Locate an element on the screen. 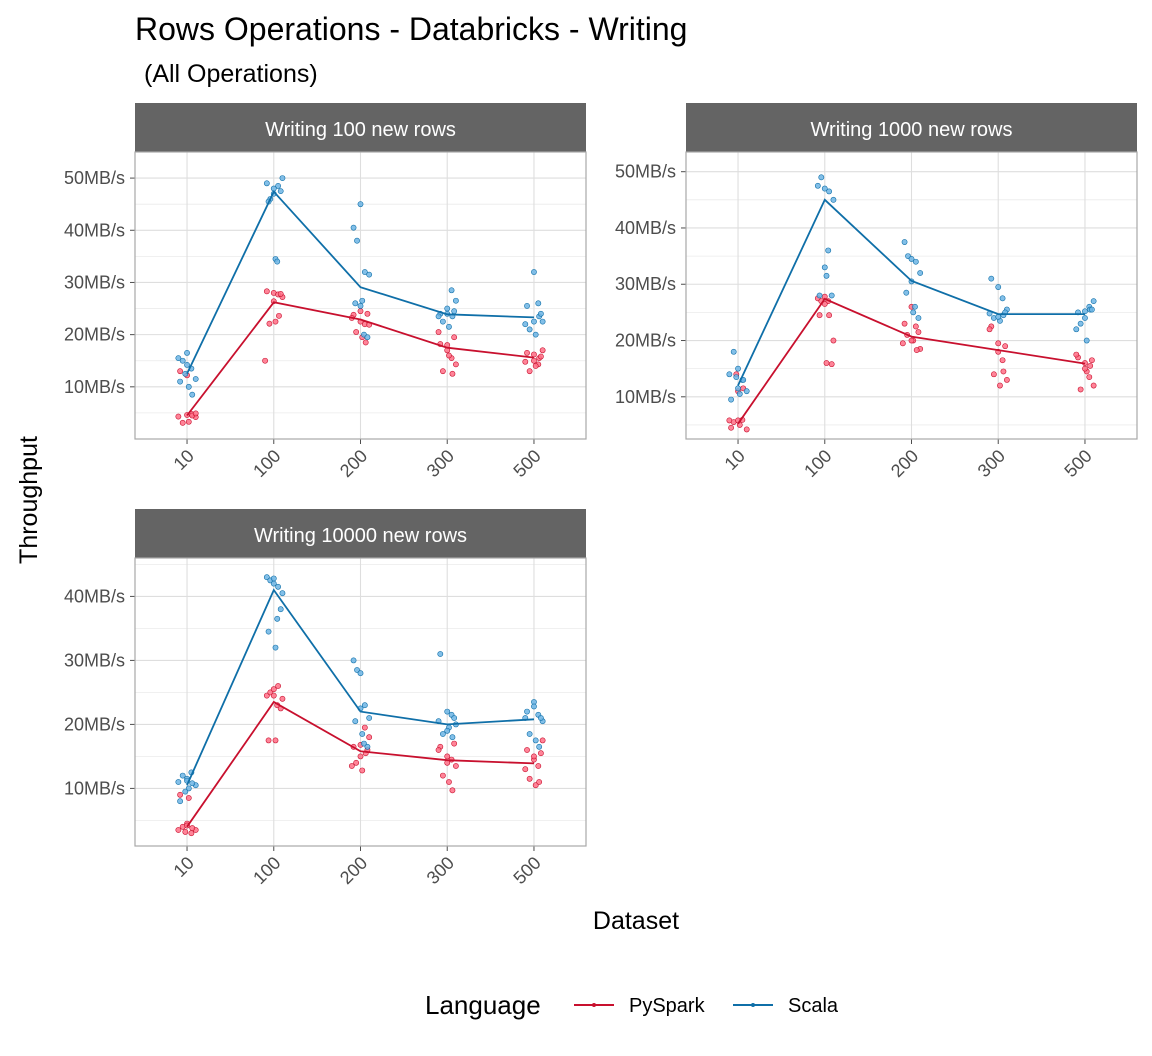  legend-title: Language is located at coordinates (483, 1005).